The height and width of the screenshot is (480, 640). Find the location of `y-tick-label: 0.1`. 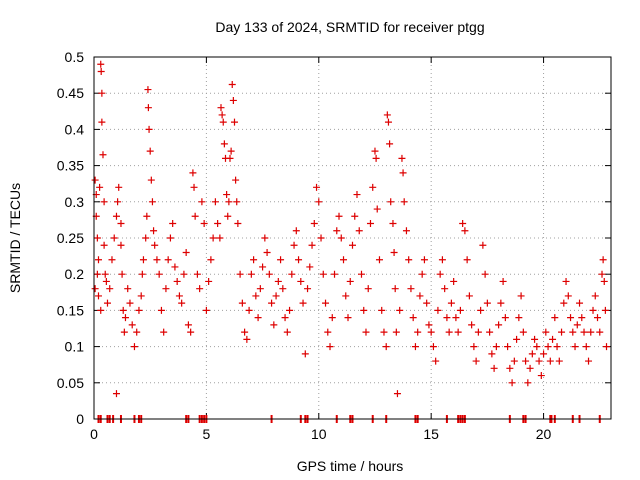

y-tick-label: 0.1 is located at coordinates (75, 347).